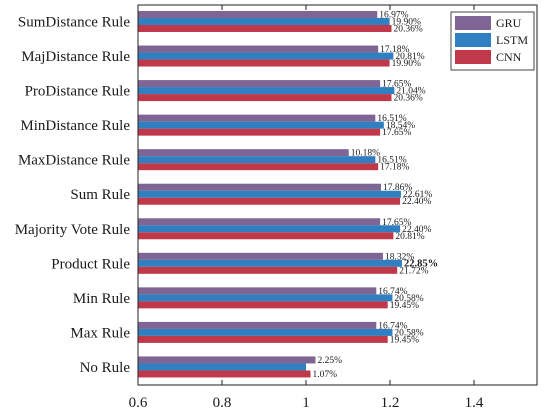 The image size is (550, 414). What do you see at coordinates (365, 154) in the screenshot?
I see `data-label: 10.18%` at bounding box center [365, 154].